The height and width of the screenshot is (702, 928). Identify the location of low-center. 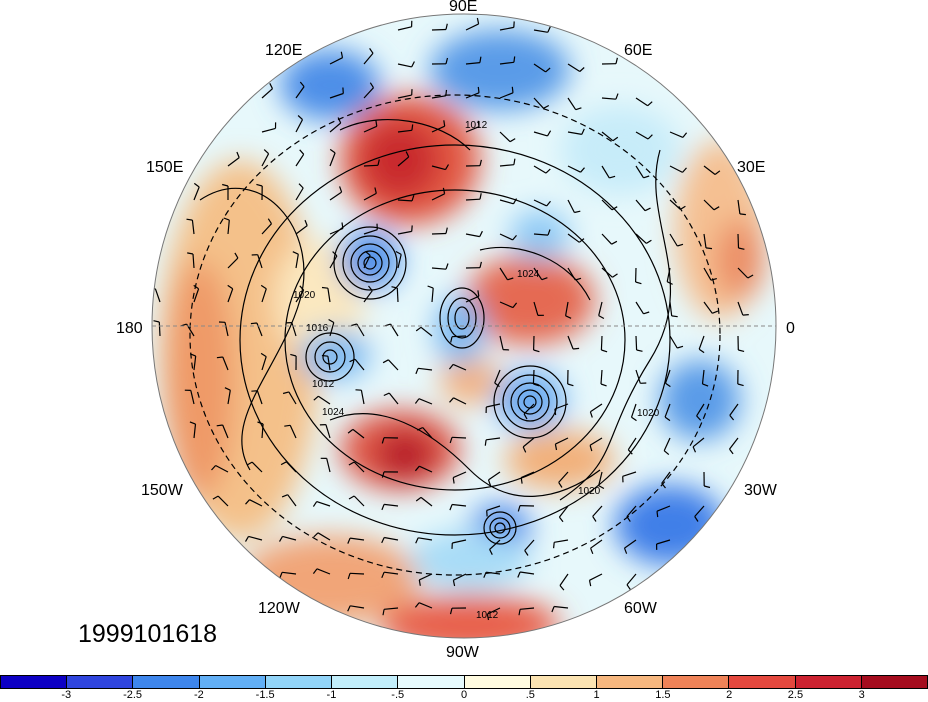
(370, 263).